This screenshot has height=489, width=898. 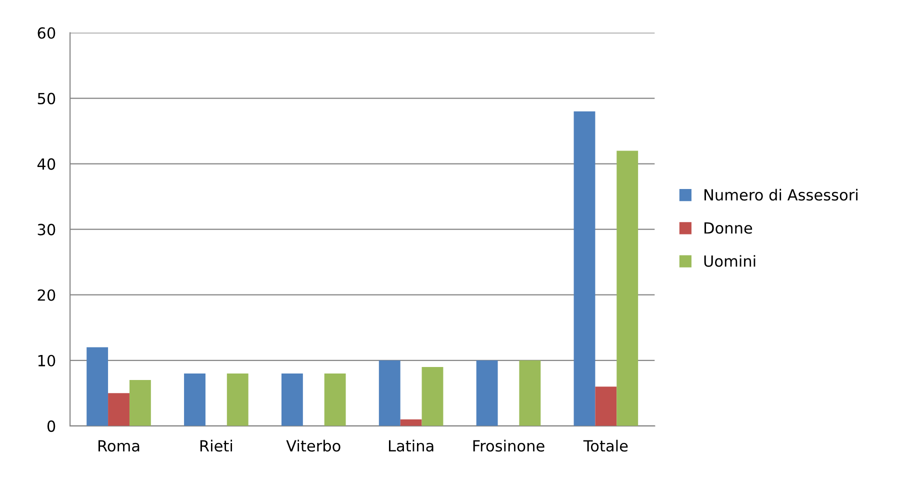 What do you see at coordinates (508, 446) in the screenshot?
I see `x-tick-label: Frosinone` at bounding box center [508, 446].